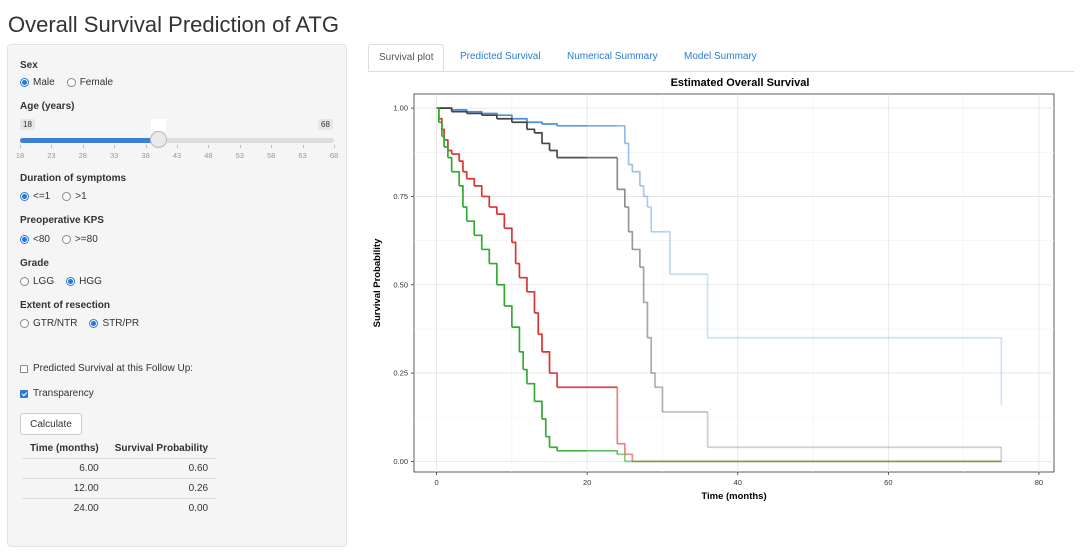 The height and width of the screenshot is (560, 1080). I want to click on followup-checkbox-row: Predicted Survival at this Follow Up:, so click(106, 368).